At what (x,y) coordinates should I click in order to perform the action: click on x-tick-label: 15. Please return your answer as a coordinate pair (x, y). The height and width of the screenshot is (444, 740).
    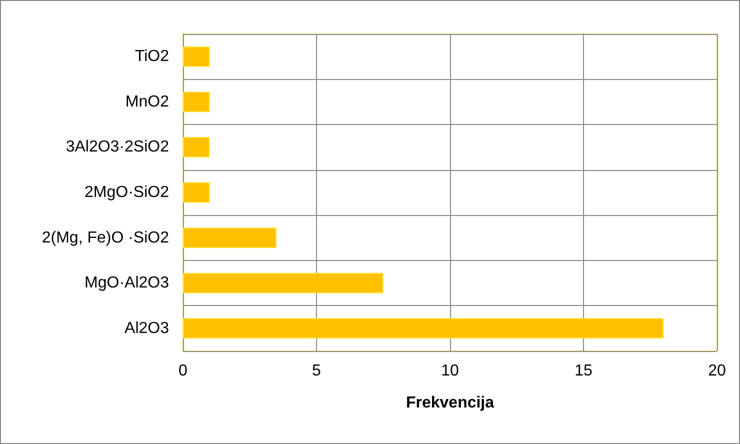
    Looking at the image, I should click on (583, 371).